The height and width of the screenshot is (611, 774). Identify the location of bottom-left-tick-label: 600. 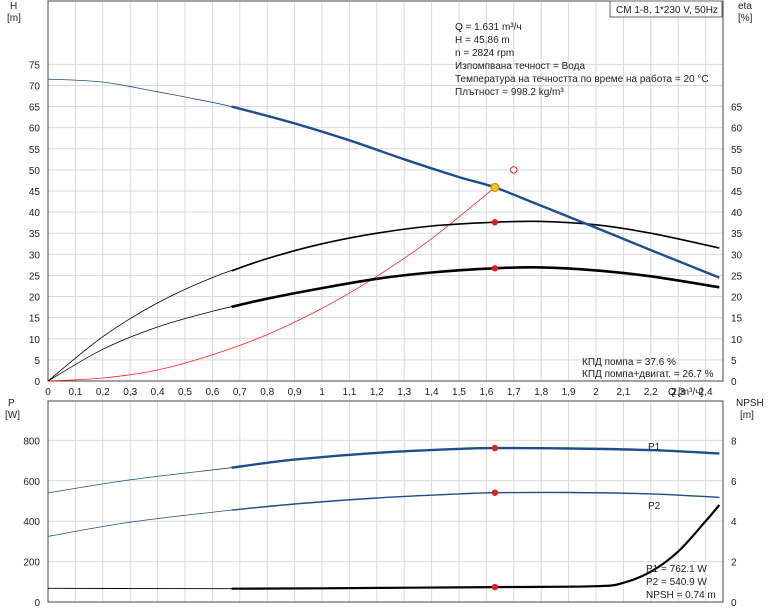
(31, 482).